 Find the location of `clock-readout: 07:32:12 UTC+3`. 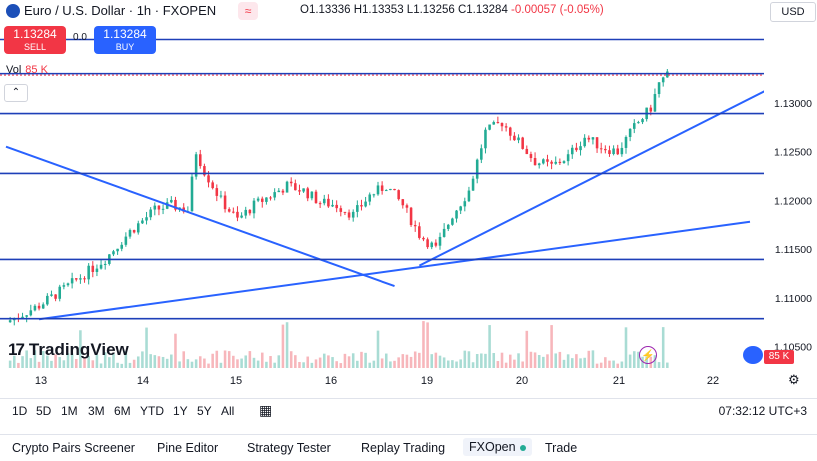

clock-readout: 07:32:12 UTC+3 is located at coordinates (762, 411).